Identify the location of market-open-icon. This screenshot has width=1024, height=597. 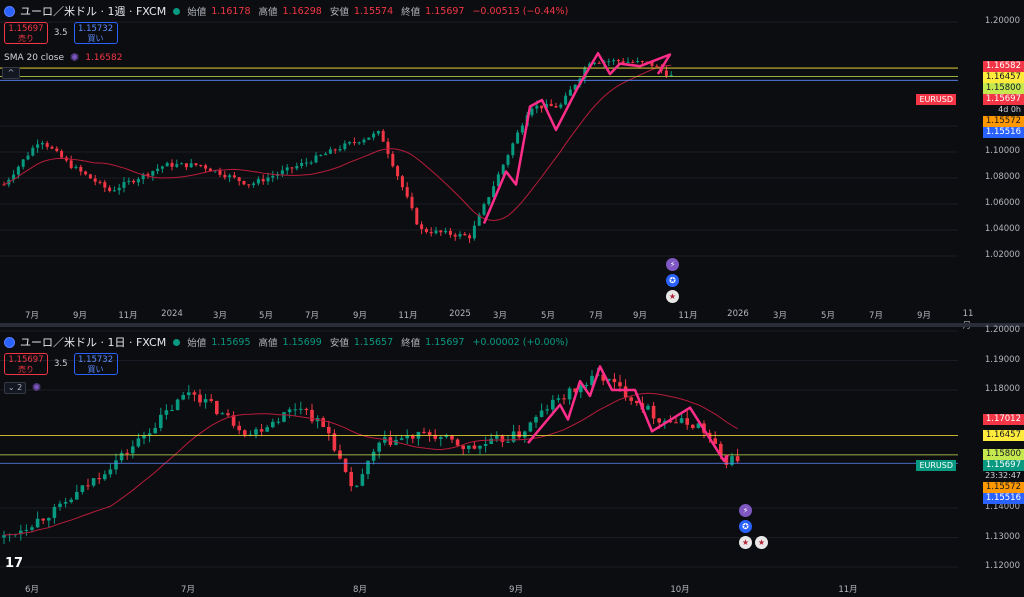
(177, 342).